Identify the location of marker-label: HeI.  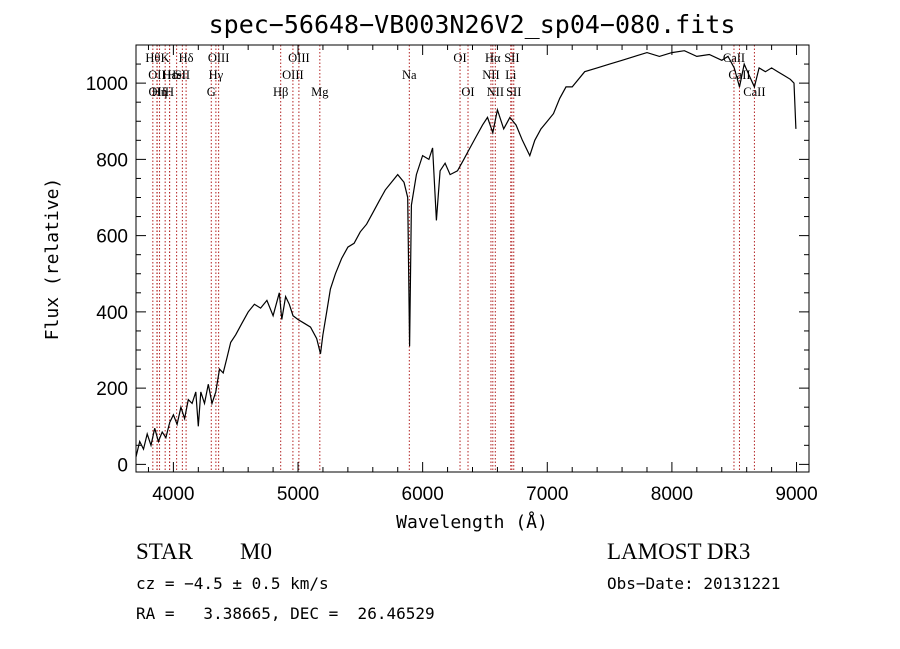
(176, 75).